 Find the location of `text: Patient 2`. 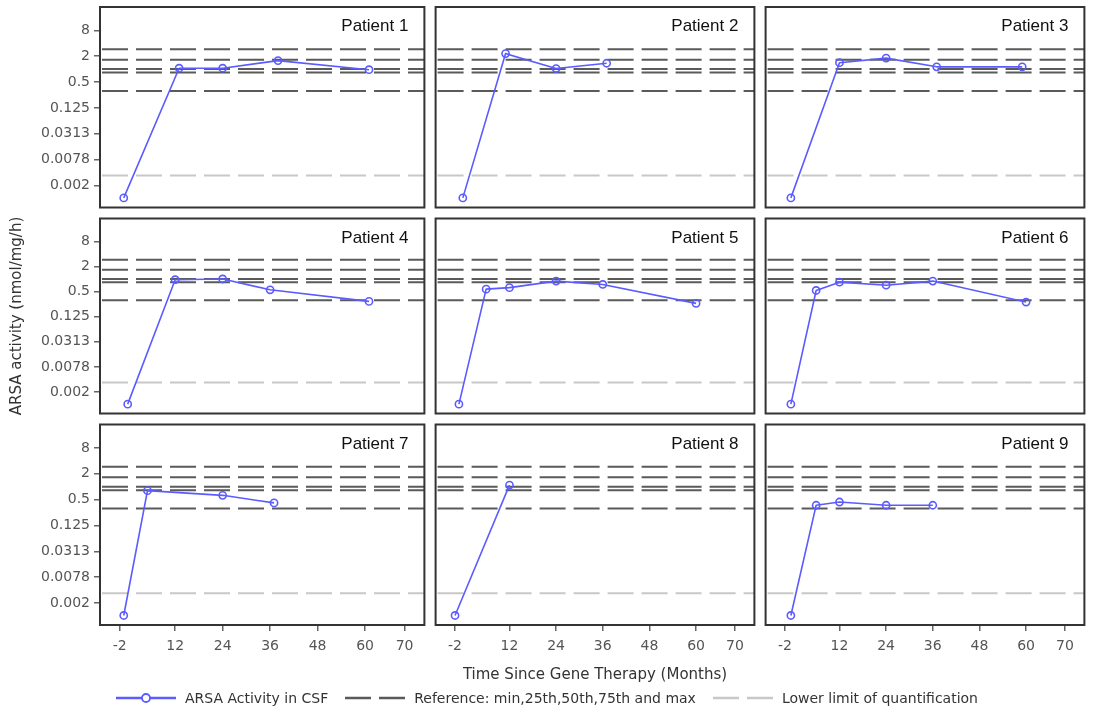

text: Patient 2 is located at coordinates (705, 26).